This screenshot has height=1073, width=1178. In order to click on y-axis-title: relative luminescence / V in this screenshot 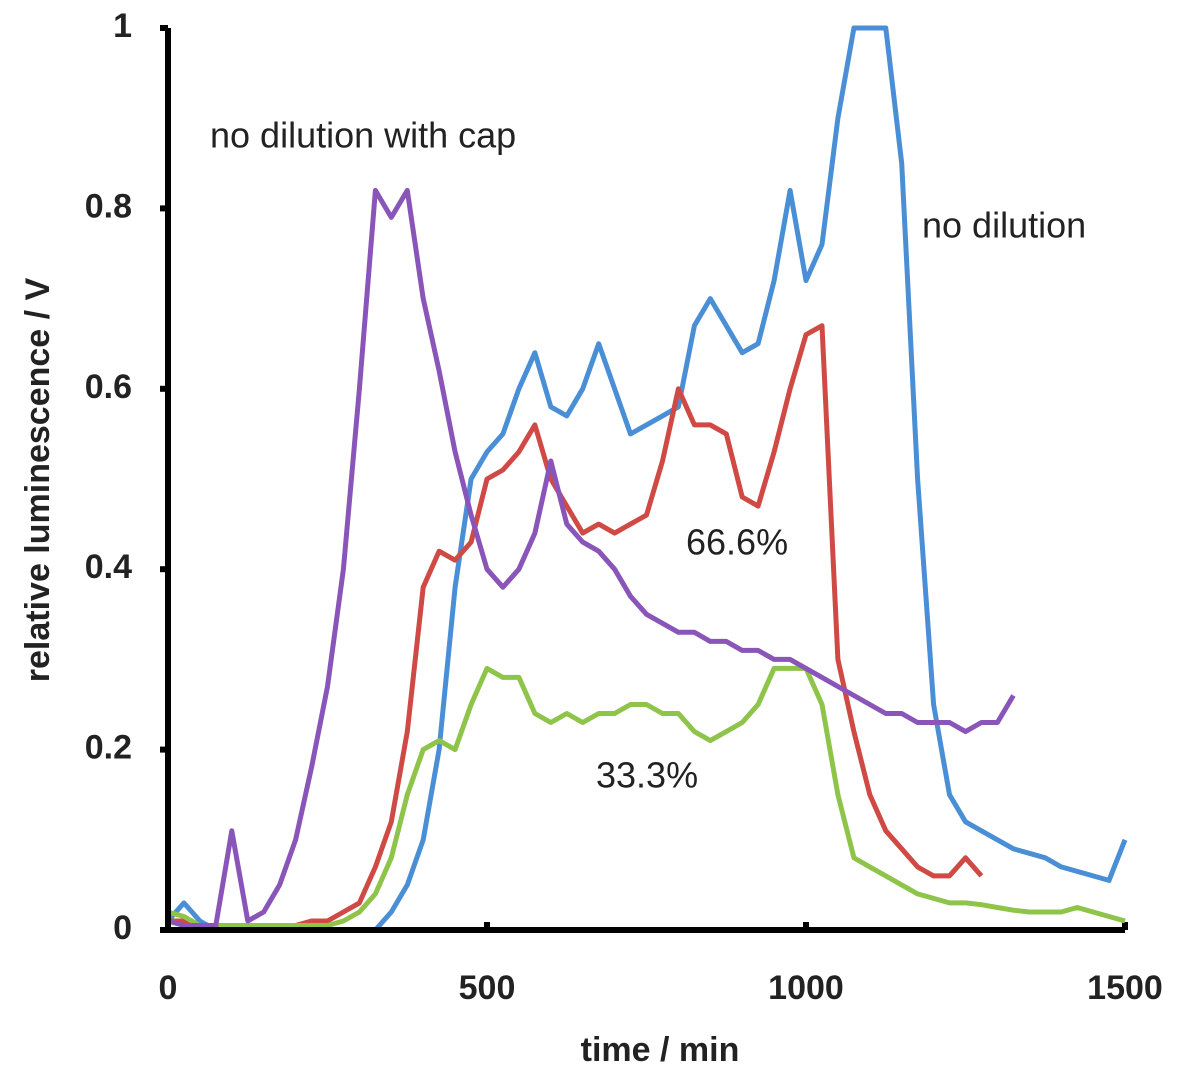, I will do `click(38, 479)`.